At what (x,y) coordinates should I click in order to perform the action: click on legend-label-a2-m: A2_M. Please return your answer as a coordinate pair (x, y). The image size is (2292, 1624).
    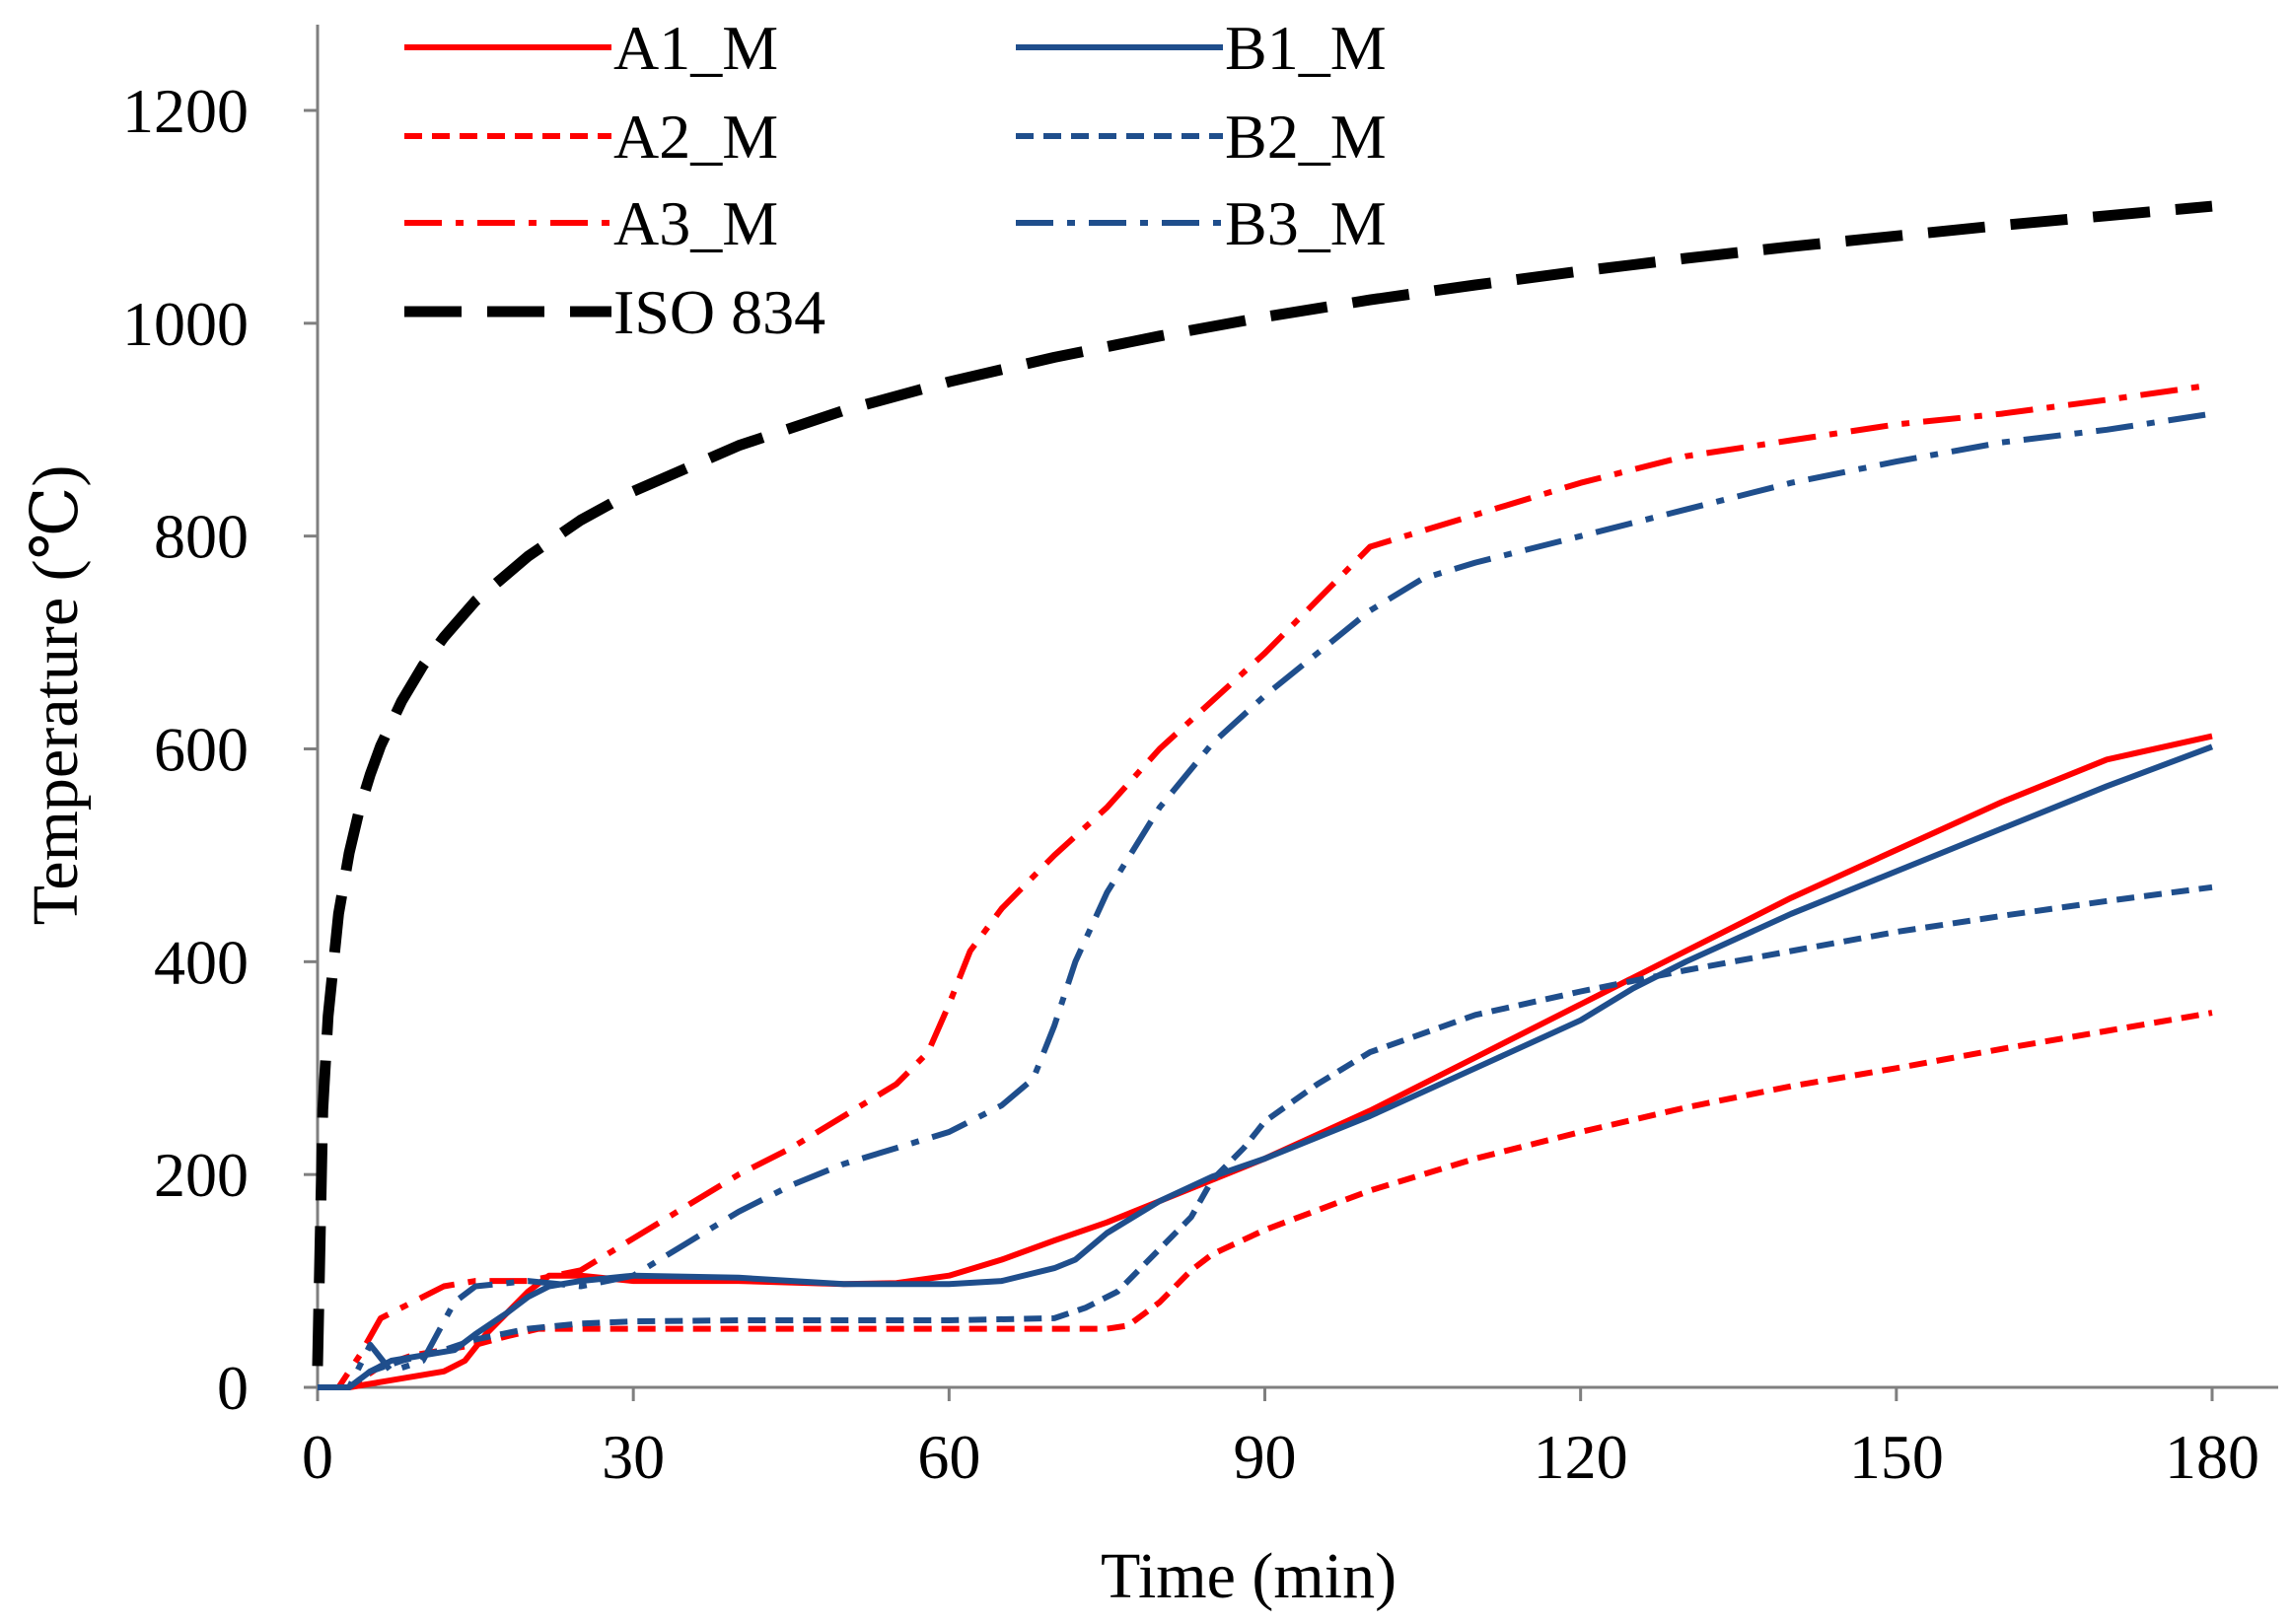
    Looking at the image, I should click on (695, 137).